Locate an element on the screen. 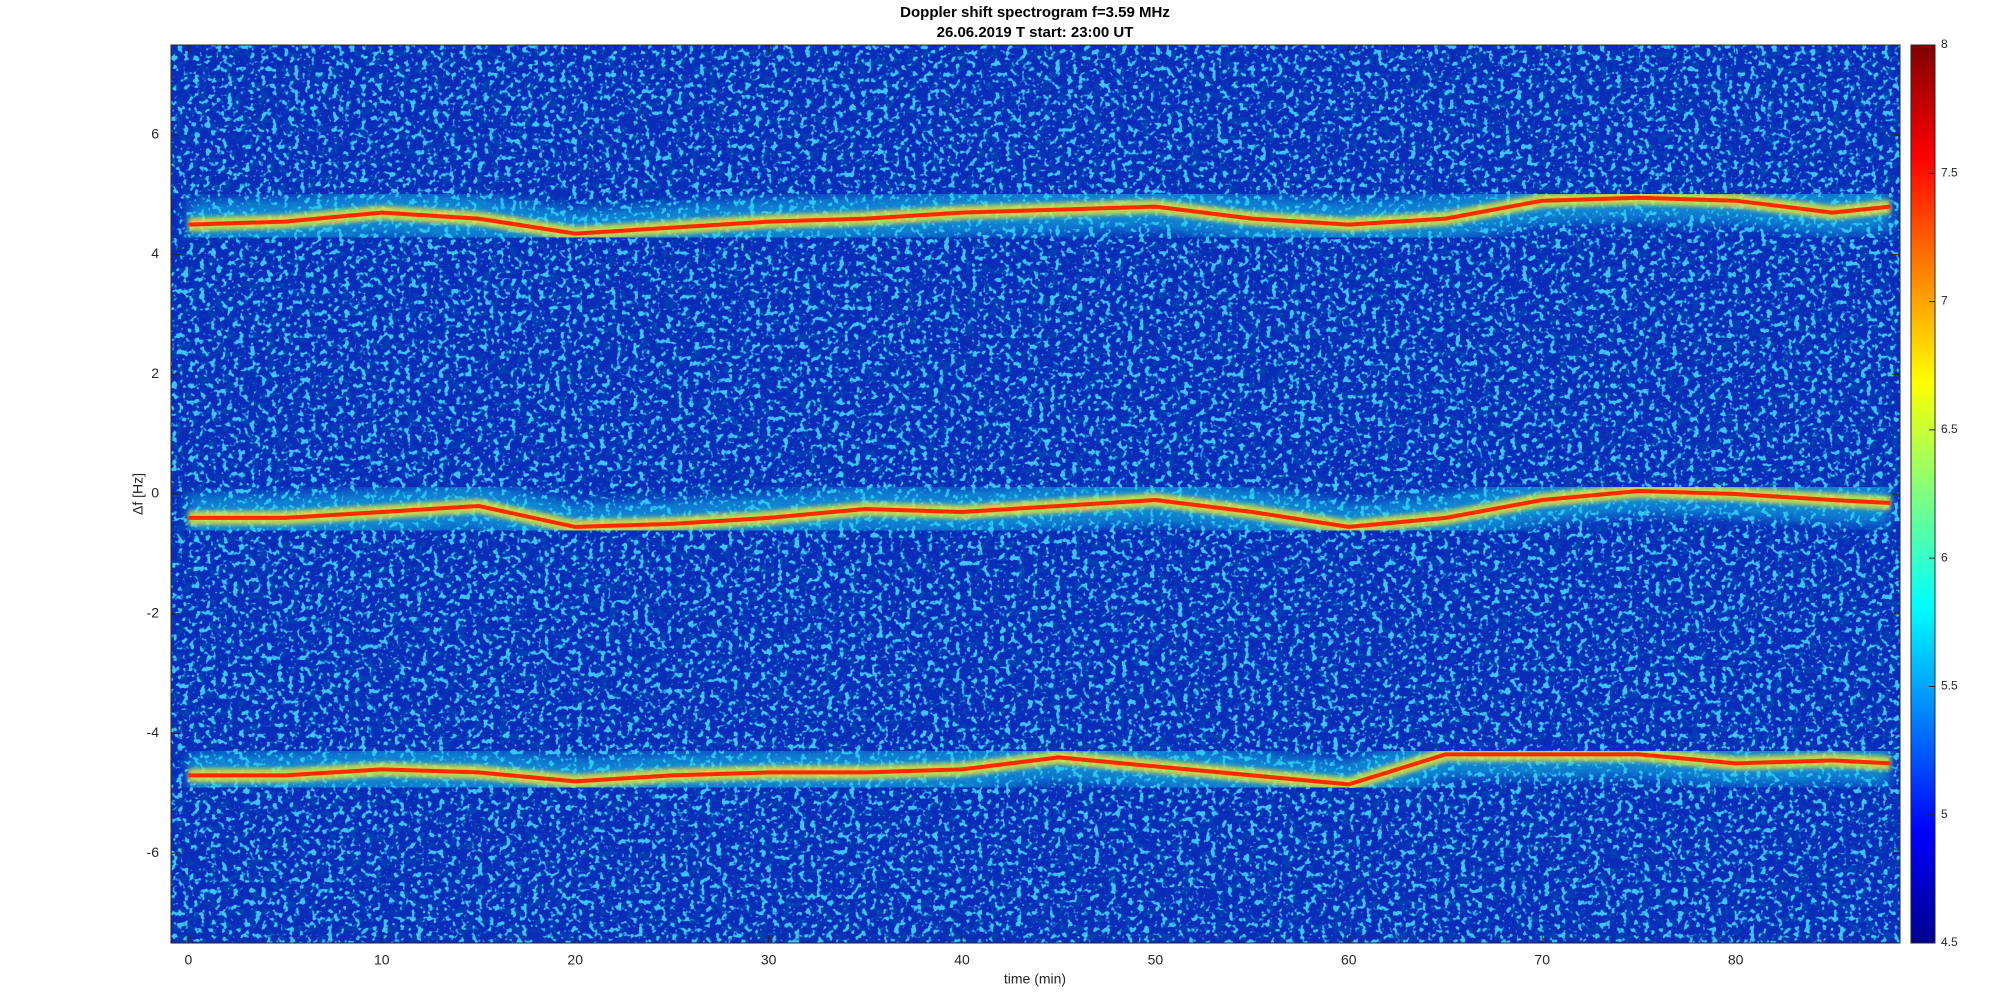 Image resolution: width=2000 pixels, height=1003 pixels. y-tick-label: -2 is located at coordinates (153, 612).